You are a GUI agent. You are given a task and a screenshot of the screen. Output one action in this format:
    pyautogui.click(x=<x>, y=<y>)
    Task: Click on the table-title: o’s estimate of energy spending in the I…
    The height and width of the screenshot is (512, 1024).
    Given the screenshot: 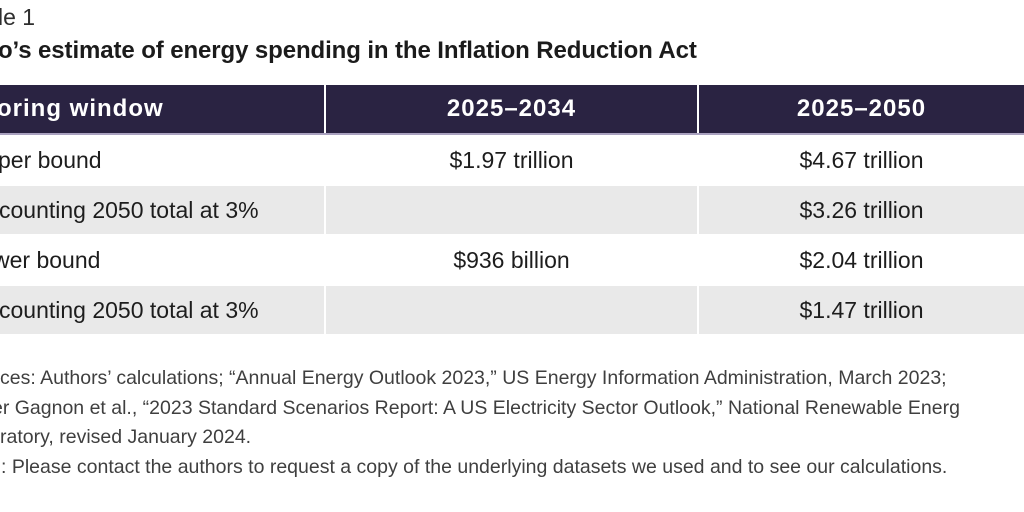 What is the action you would take?
    pyautogui.click(x=348, y=50)
    